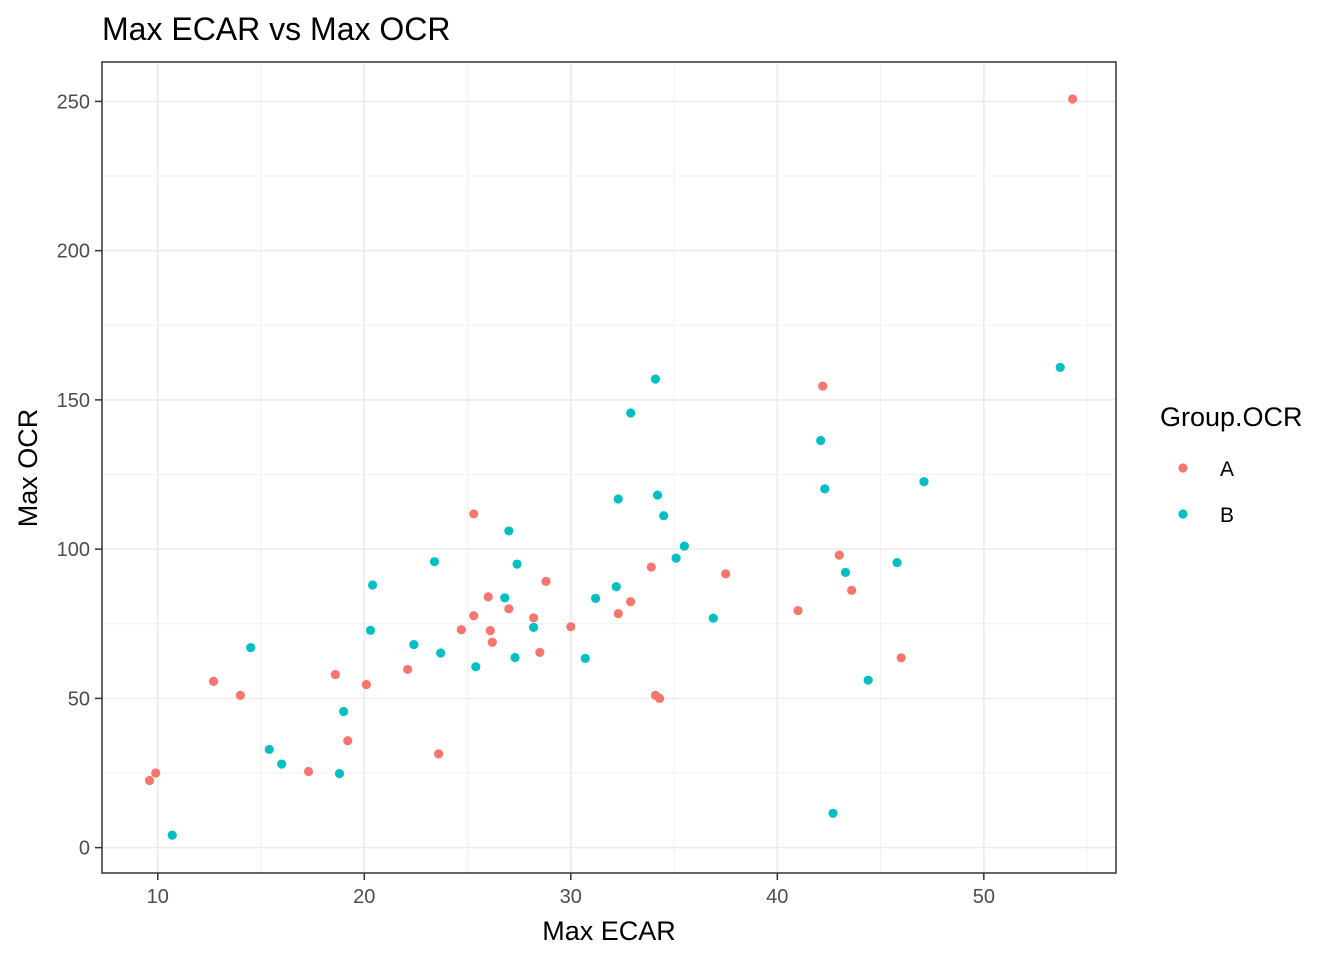 This screenshot has width=1344, height=960. Describe the element at coordinates (73, 550) in the screenshot. I see `y-tick-label: 100` at that location.